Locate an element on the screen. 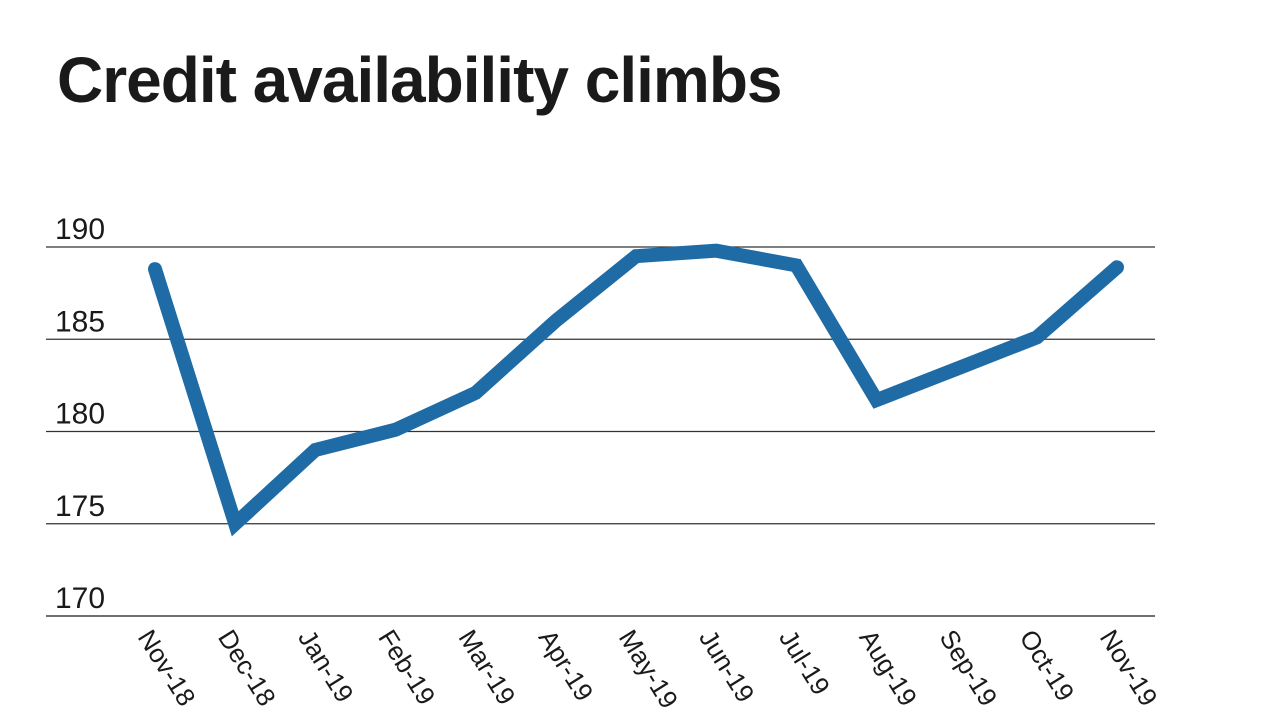 This screenshot has height=720, width=1280. x-tick-label: Apr-19 is located at coordinates (566, 665).